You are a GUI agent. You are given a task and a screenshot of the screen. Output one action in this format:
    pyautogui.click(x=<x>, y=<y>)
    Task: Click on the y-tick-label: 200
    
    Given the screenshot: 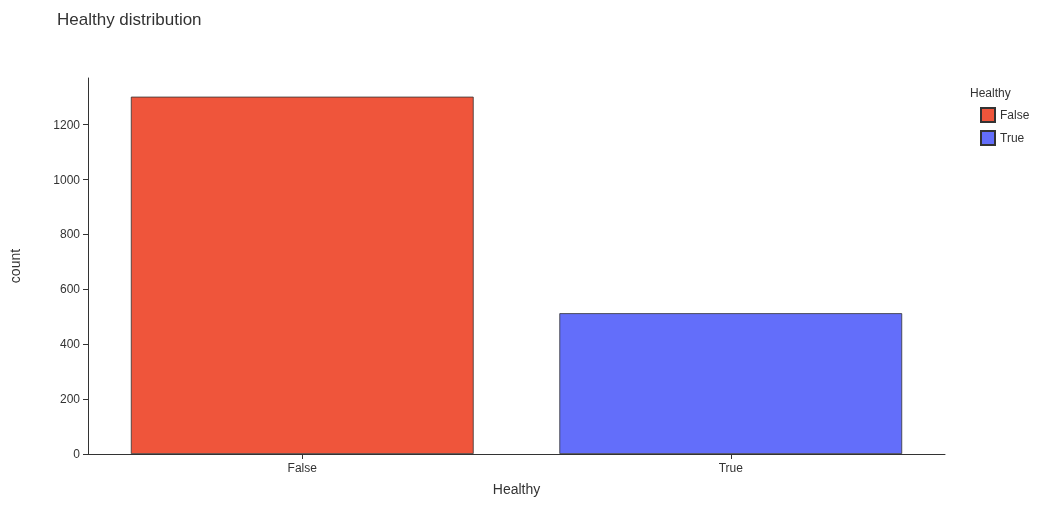 What is the action you would take?
    pyautogui.click(x=70, y=399)
    